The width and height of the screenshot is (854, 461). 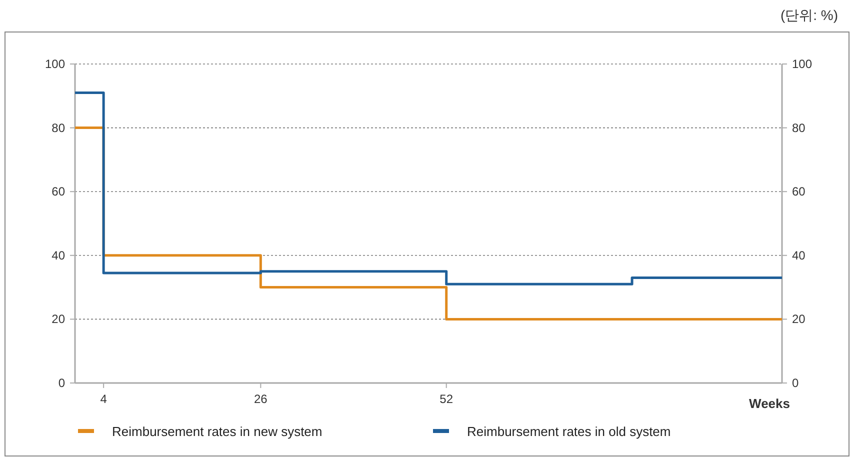 I want to click on y2-tick-label: 80, so click(x=799, y=127).